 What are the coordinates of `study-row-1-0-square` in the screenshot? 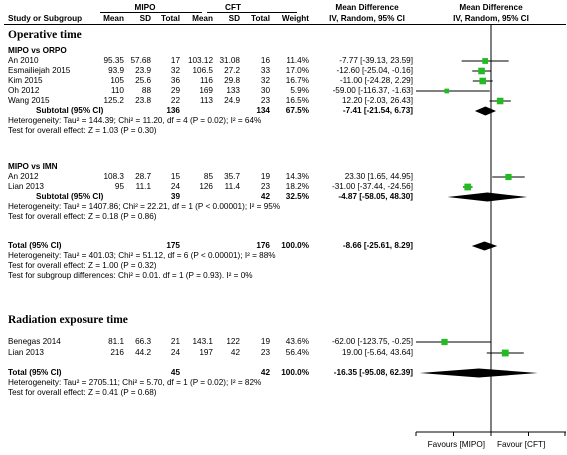 It's located at (508, 177).